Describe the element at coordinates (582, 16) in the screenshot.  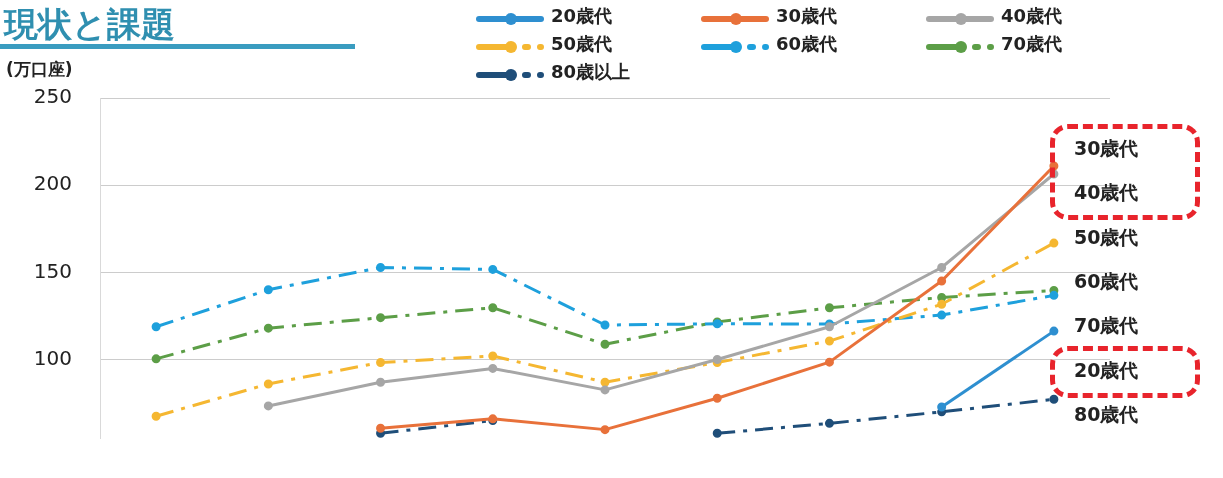
I see `legend-label: 20歳代` at that location.